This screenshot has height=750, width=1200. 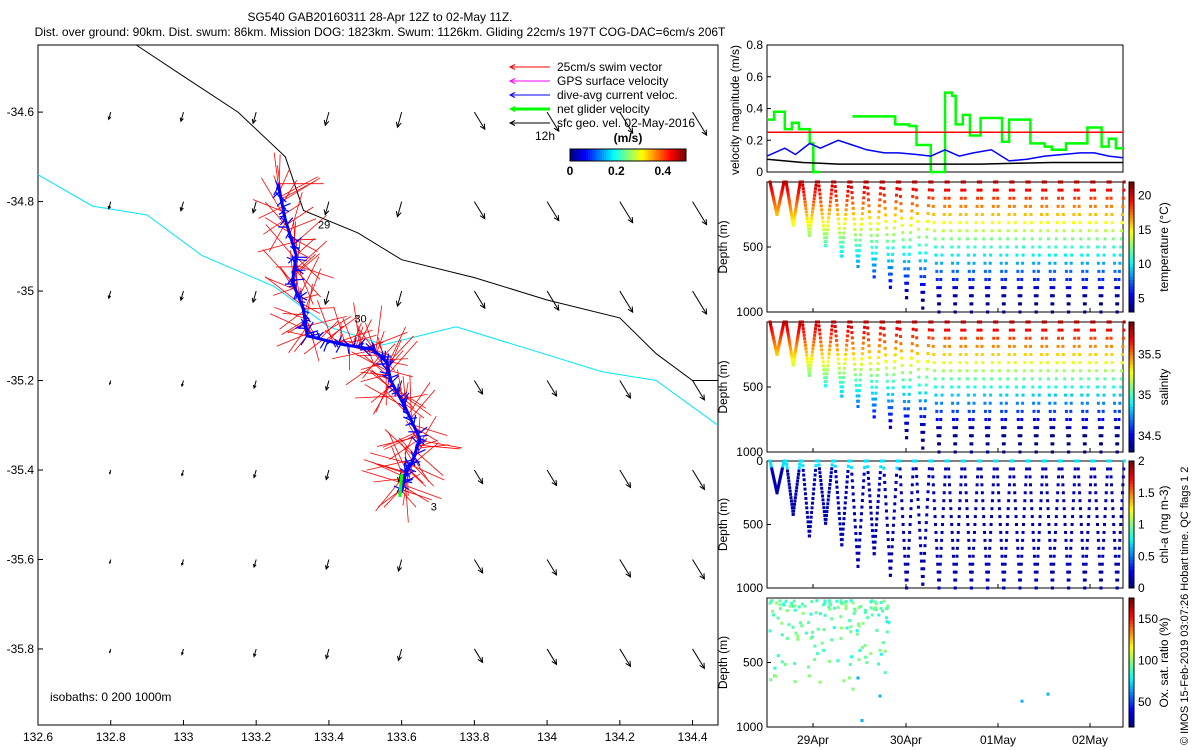 What do you see at coordinates (754, 109) in the screenshot?
I see `velocity-y-tick-label: 0.4` at bounding box center [754, 109].